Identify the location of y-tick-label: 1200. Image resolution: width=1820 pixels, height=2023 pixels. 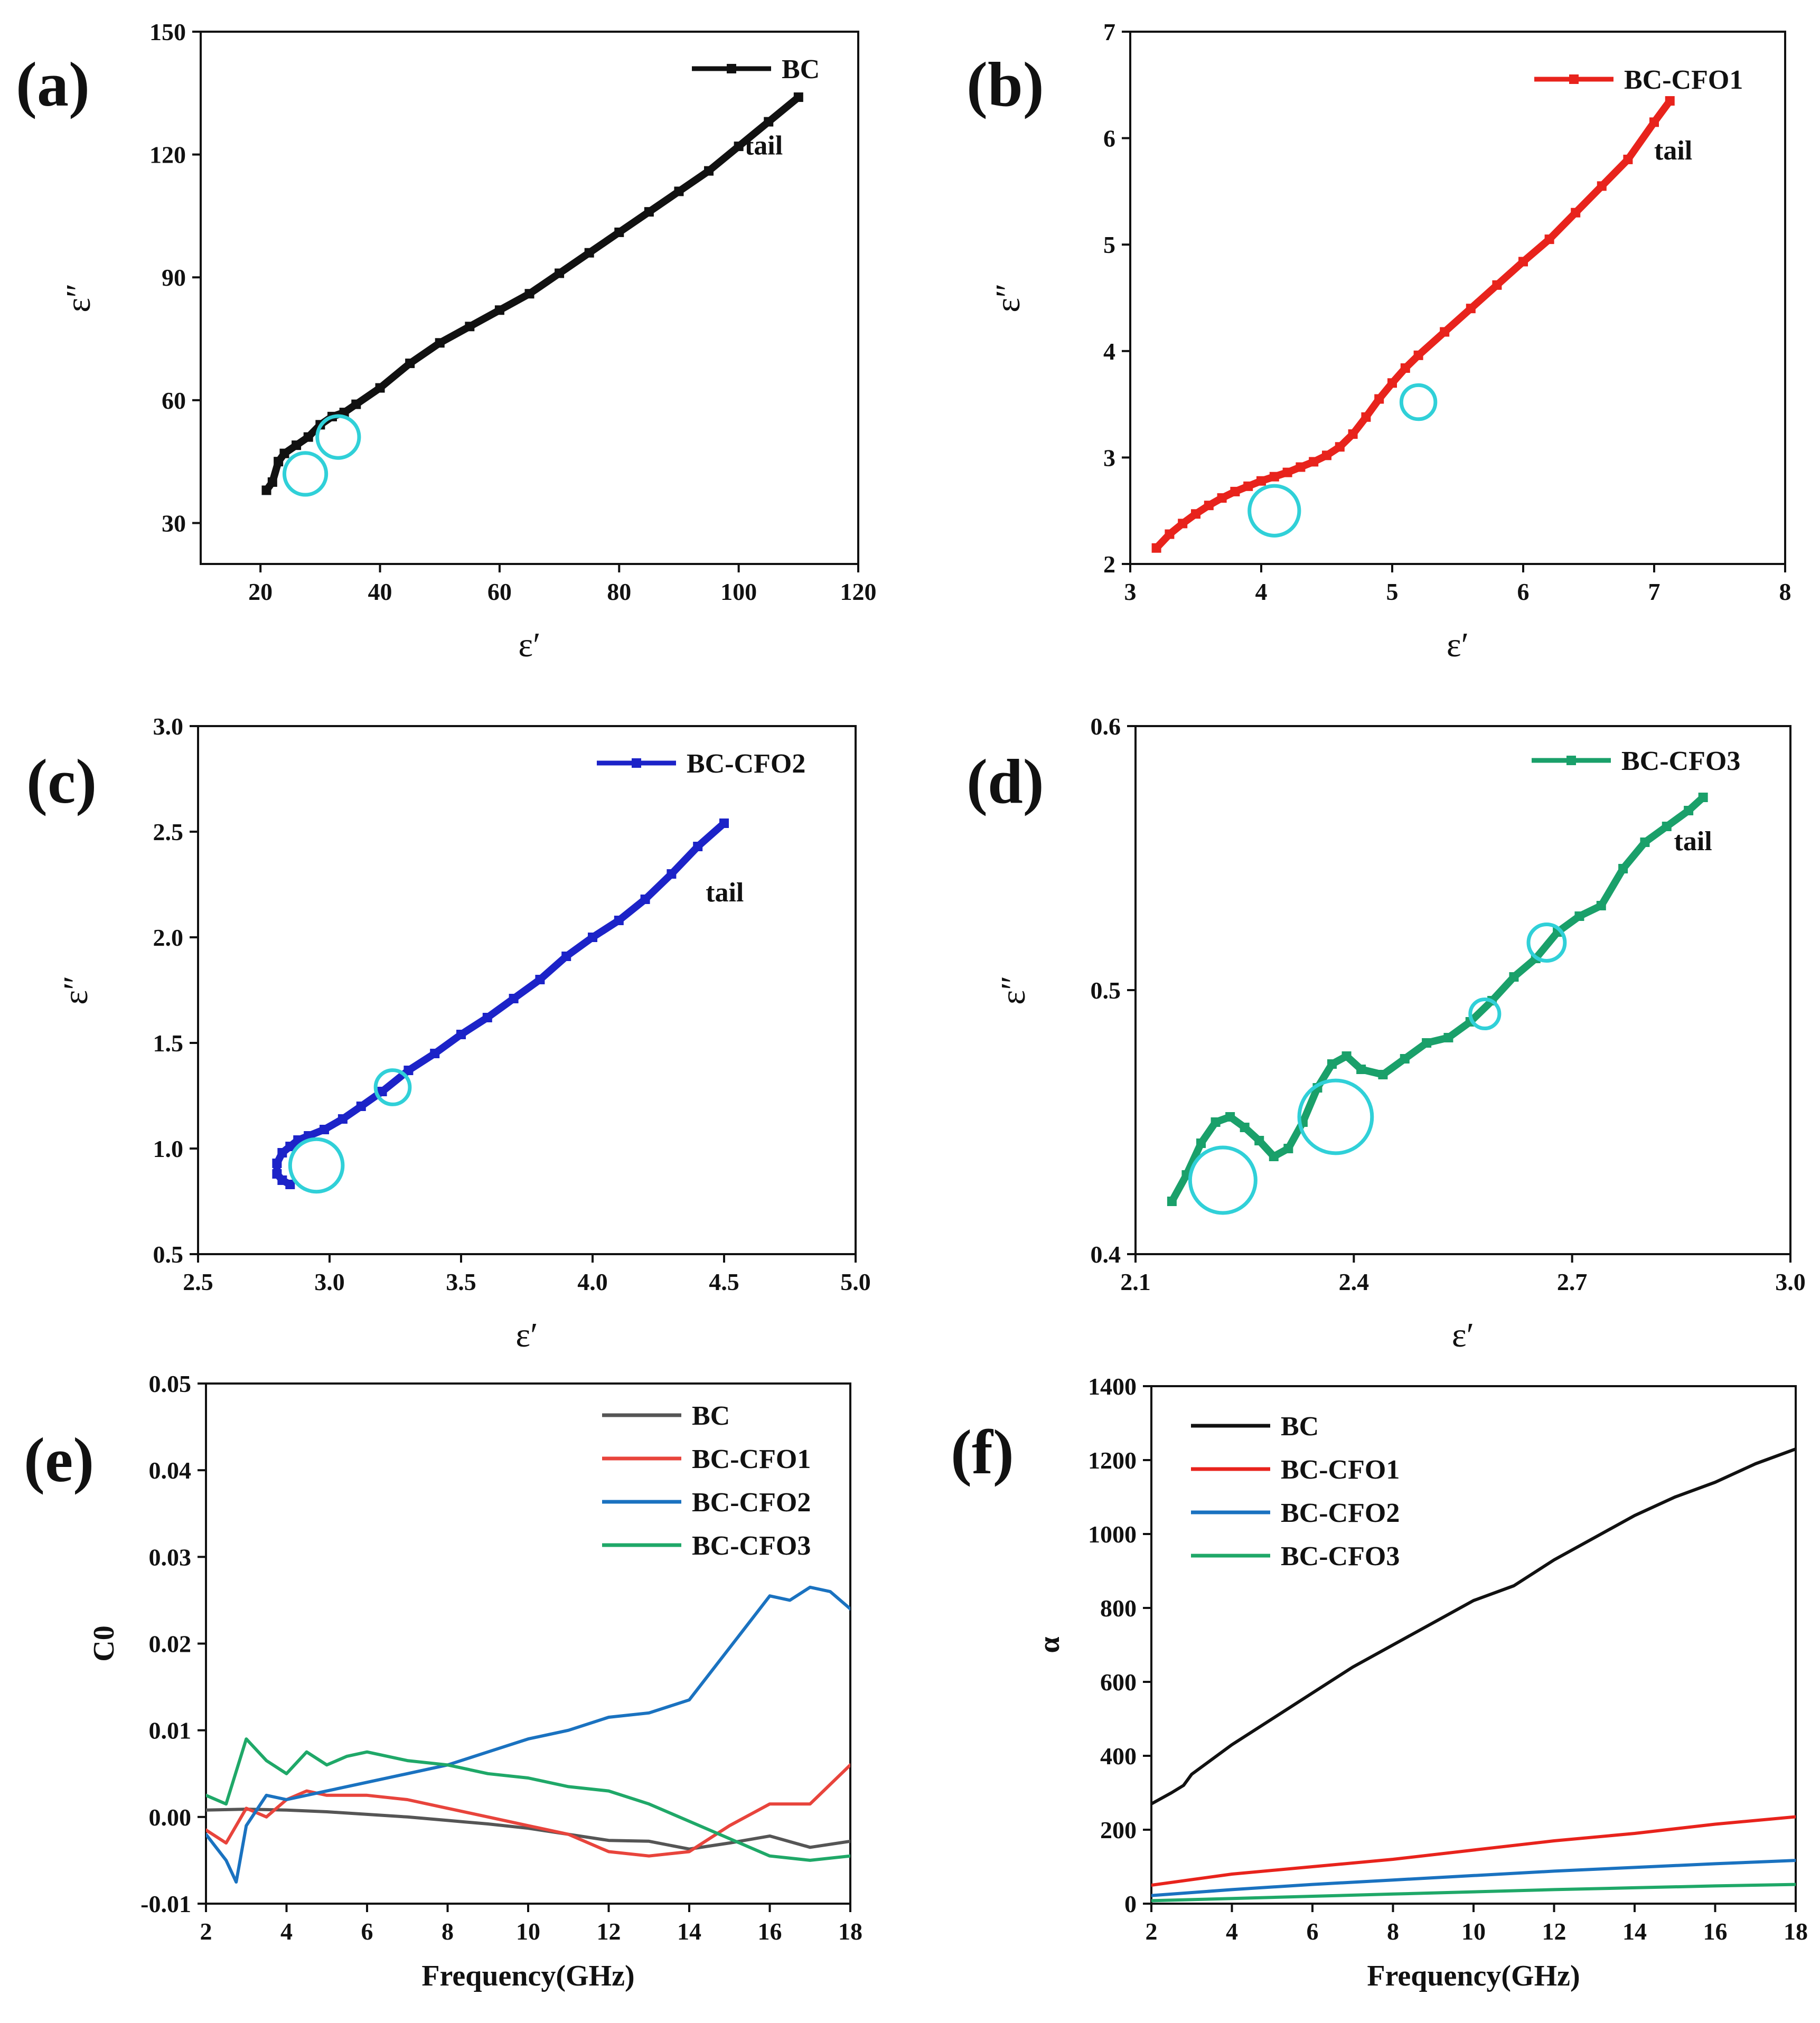
(1112, 1460).